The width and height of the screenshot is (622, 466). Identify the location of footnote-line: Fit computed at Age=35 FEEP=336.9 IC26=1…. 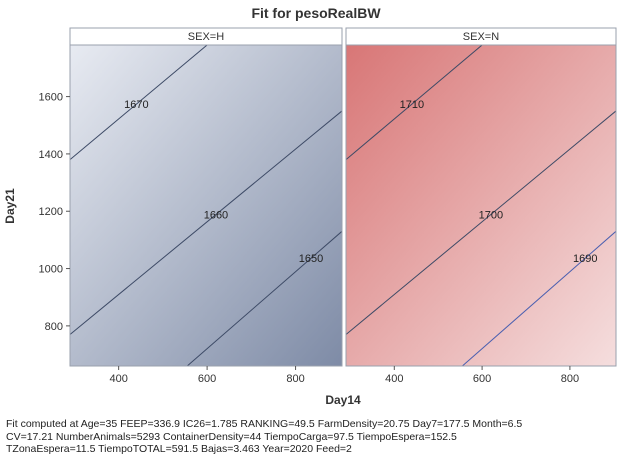
(264, 424).